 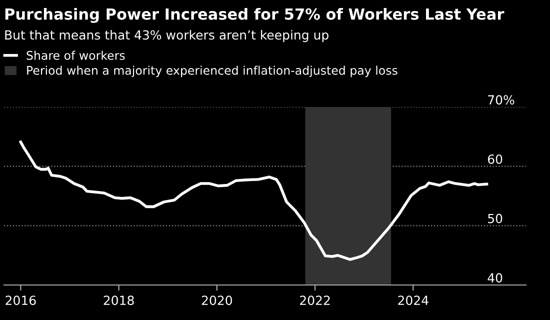 I want to click on y-tick-label: 70%, so click(x=501, y=100).